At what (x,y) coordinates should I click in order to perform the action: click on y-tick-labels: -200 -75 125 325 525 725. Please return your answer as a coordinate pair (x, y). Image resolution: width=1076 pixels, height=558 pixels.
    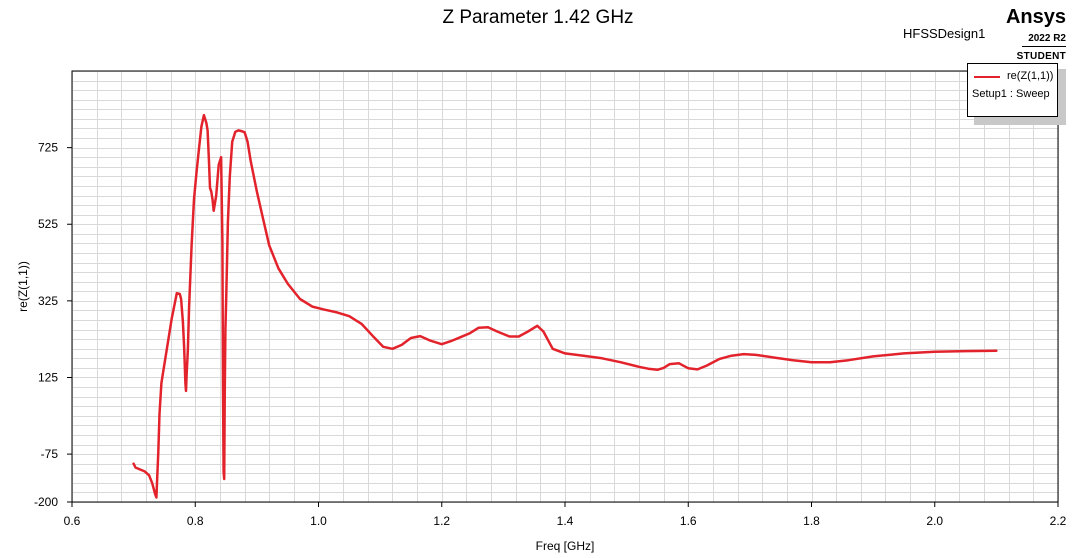
    Looking at the image, I should click on (46, 325).